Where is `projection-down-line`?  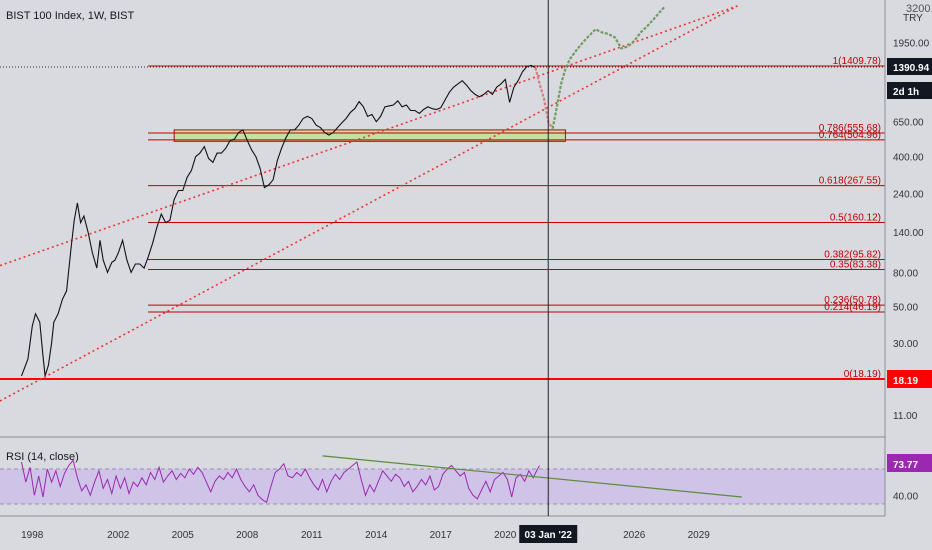 projection-down-line is located at coordinates (544, 98).